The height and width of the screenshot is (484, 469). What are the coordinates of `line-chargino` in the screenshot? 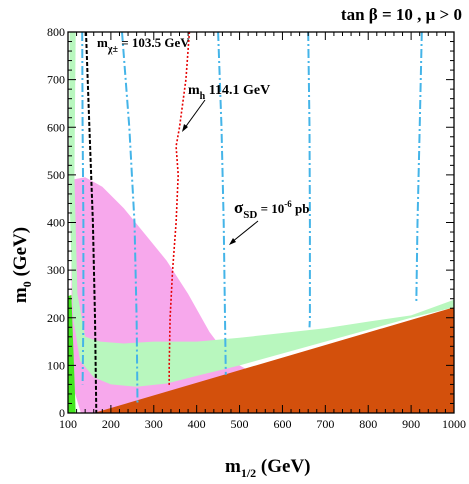 It's located at (91, 222).